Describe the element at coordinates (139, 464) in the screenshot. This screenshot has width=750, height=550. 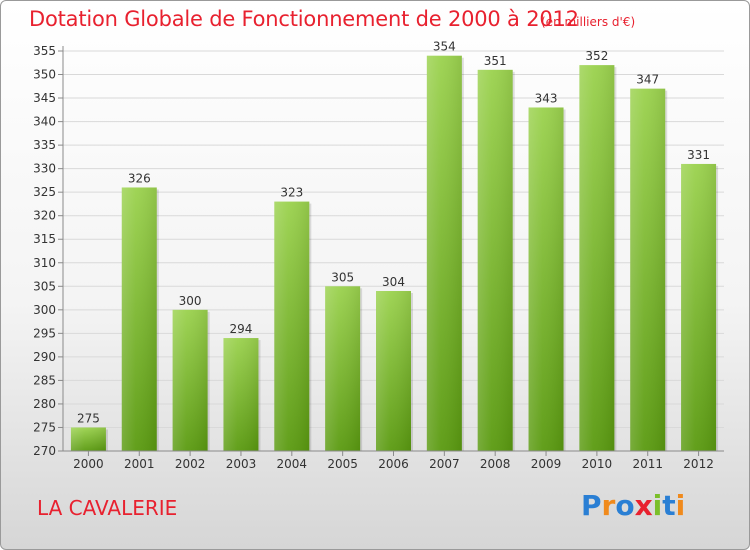
I see `x-tick-label: 2001` at that location.